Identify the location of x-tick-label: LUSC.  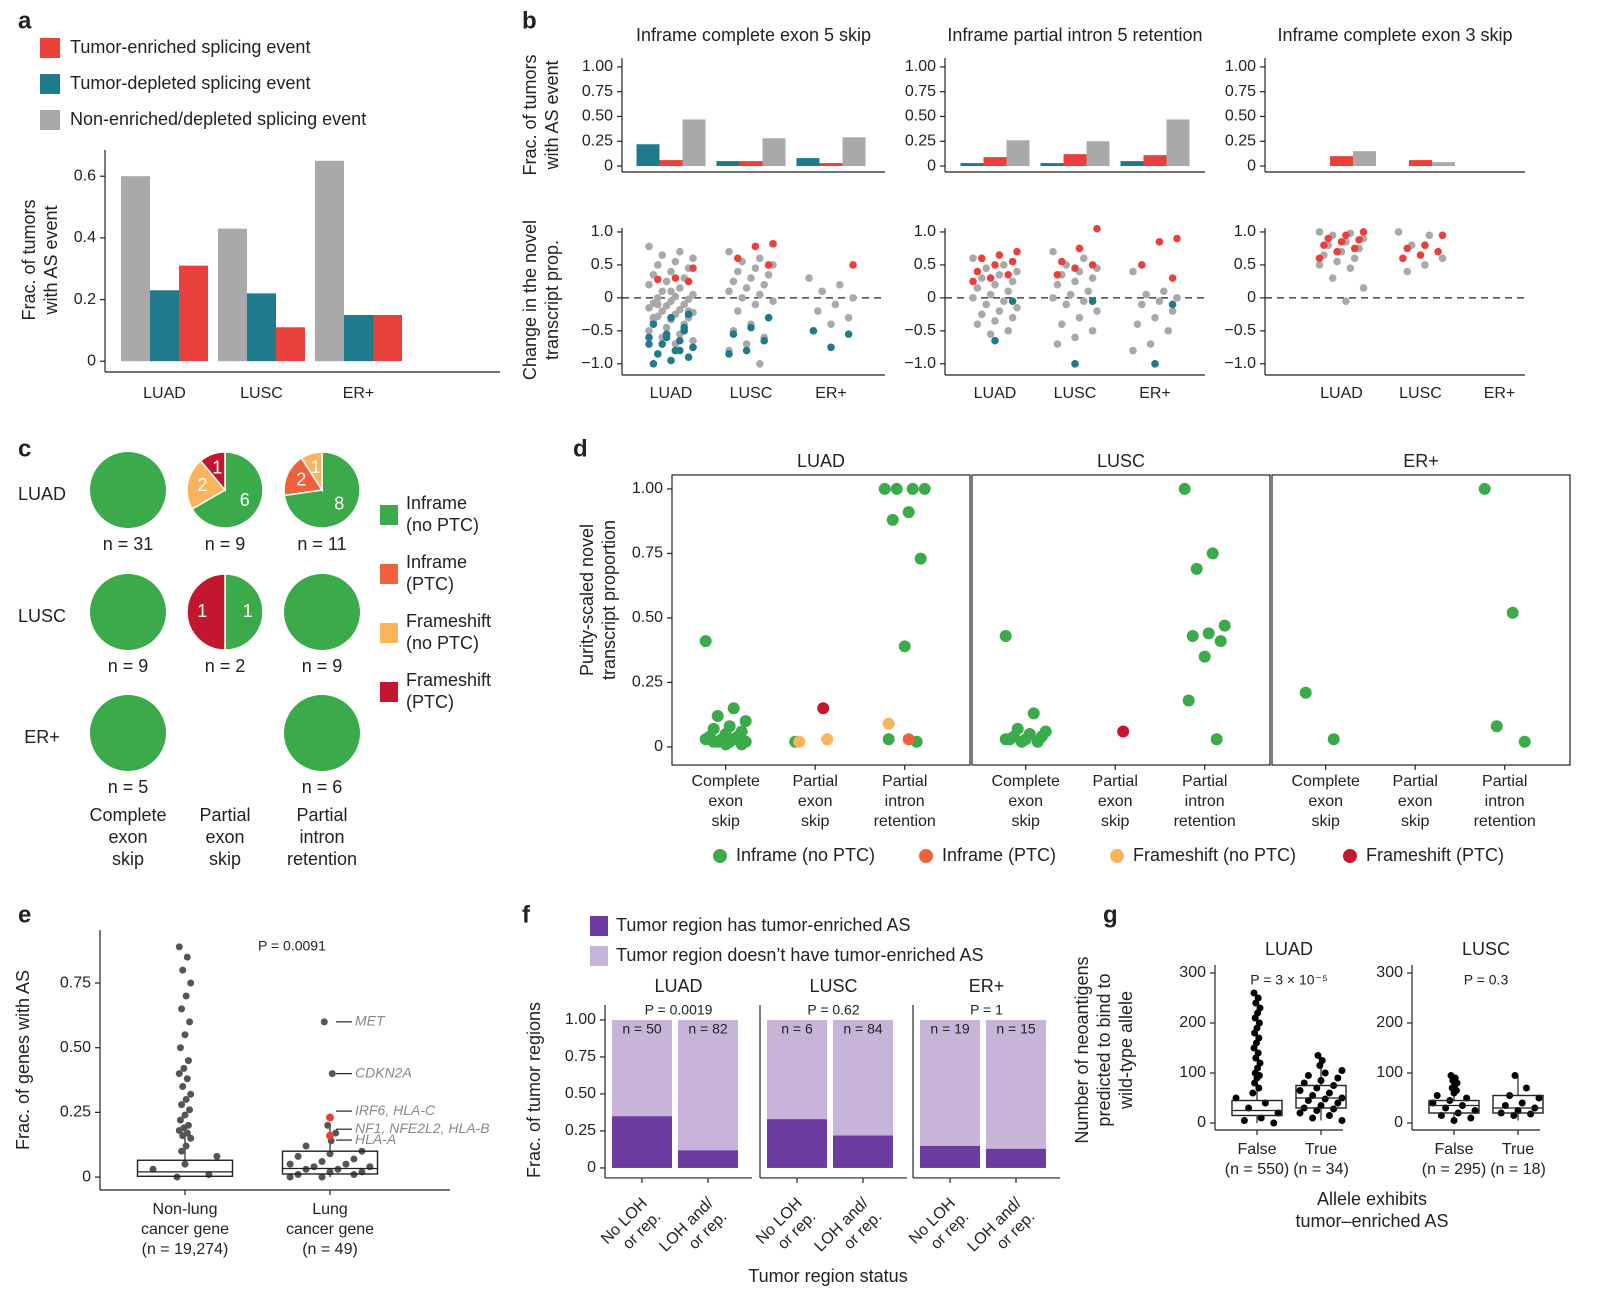
(261, 393).